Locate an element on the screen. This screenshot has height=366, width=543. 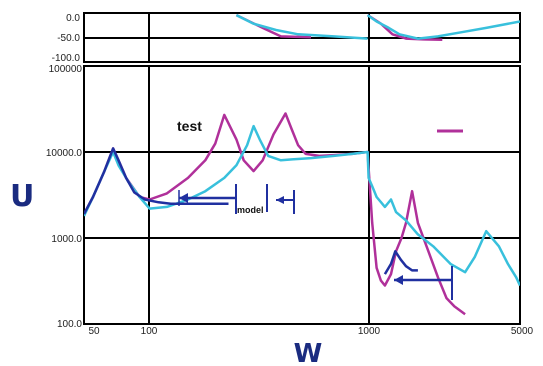
top-ytick-labels: 0.0 -50.0 -100.0 is located at coordinates (66, 38).